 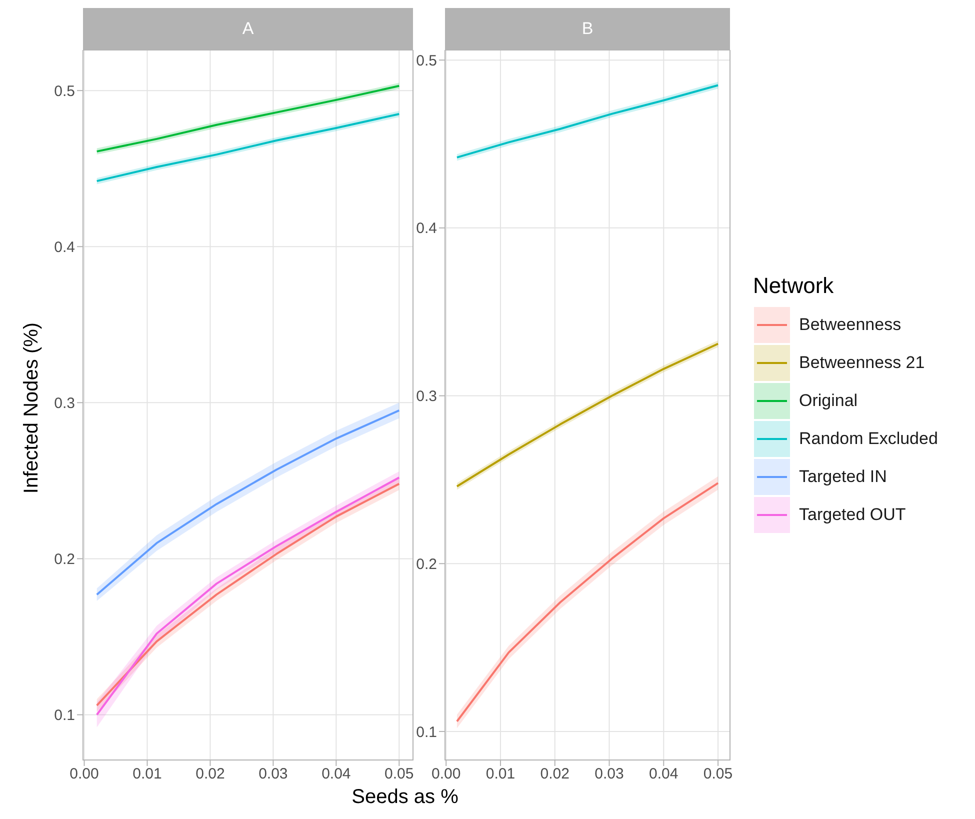 I want to click on chart-title: A, so click(x=248, y=29).